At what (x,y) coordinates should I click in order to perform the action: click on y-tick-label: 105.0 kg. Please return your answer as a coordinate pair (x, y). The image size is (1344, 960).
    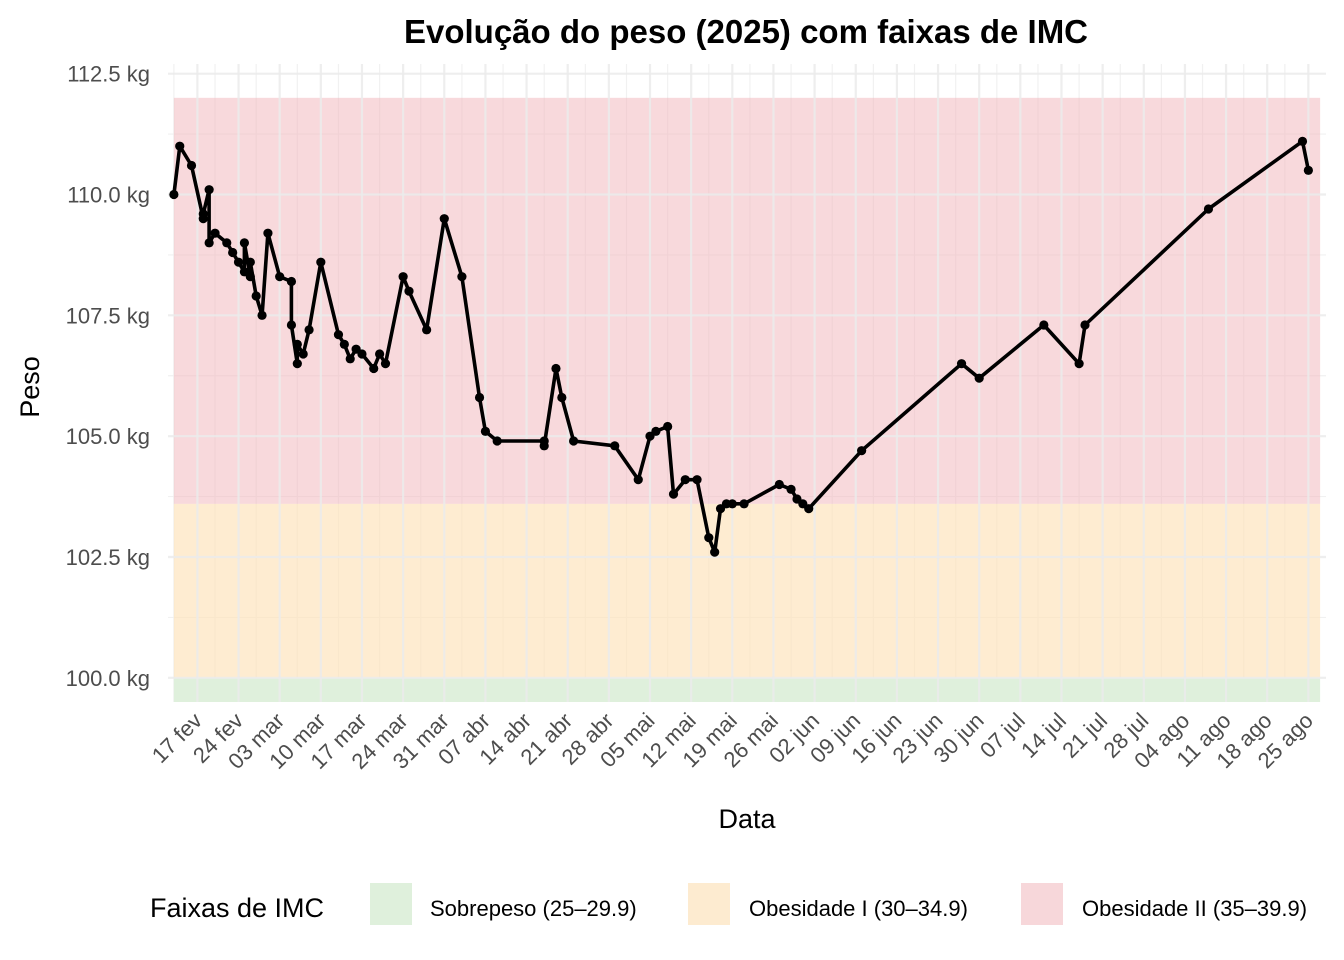
    Looking at the image, I should click on (108, 436).